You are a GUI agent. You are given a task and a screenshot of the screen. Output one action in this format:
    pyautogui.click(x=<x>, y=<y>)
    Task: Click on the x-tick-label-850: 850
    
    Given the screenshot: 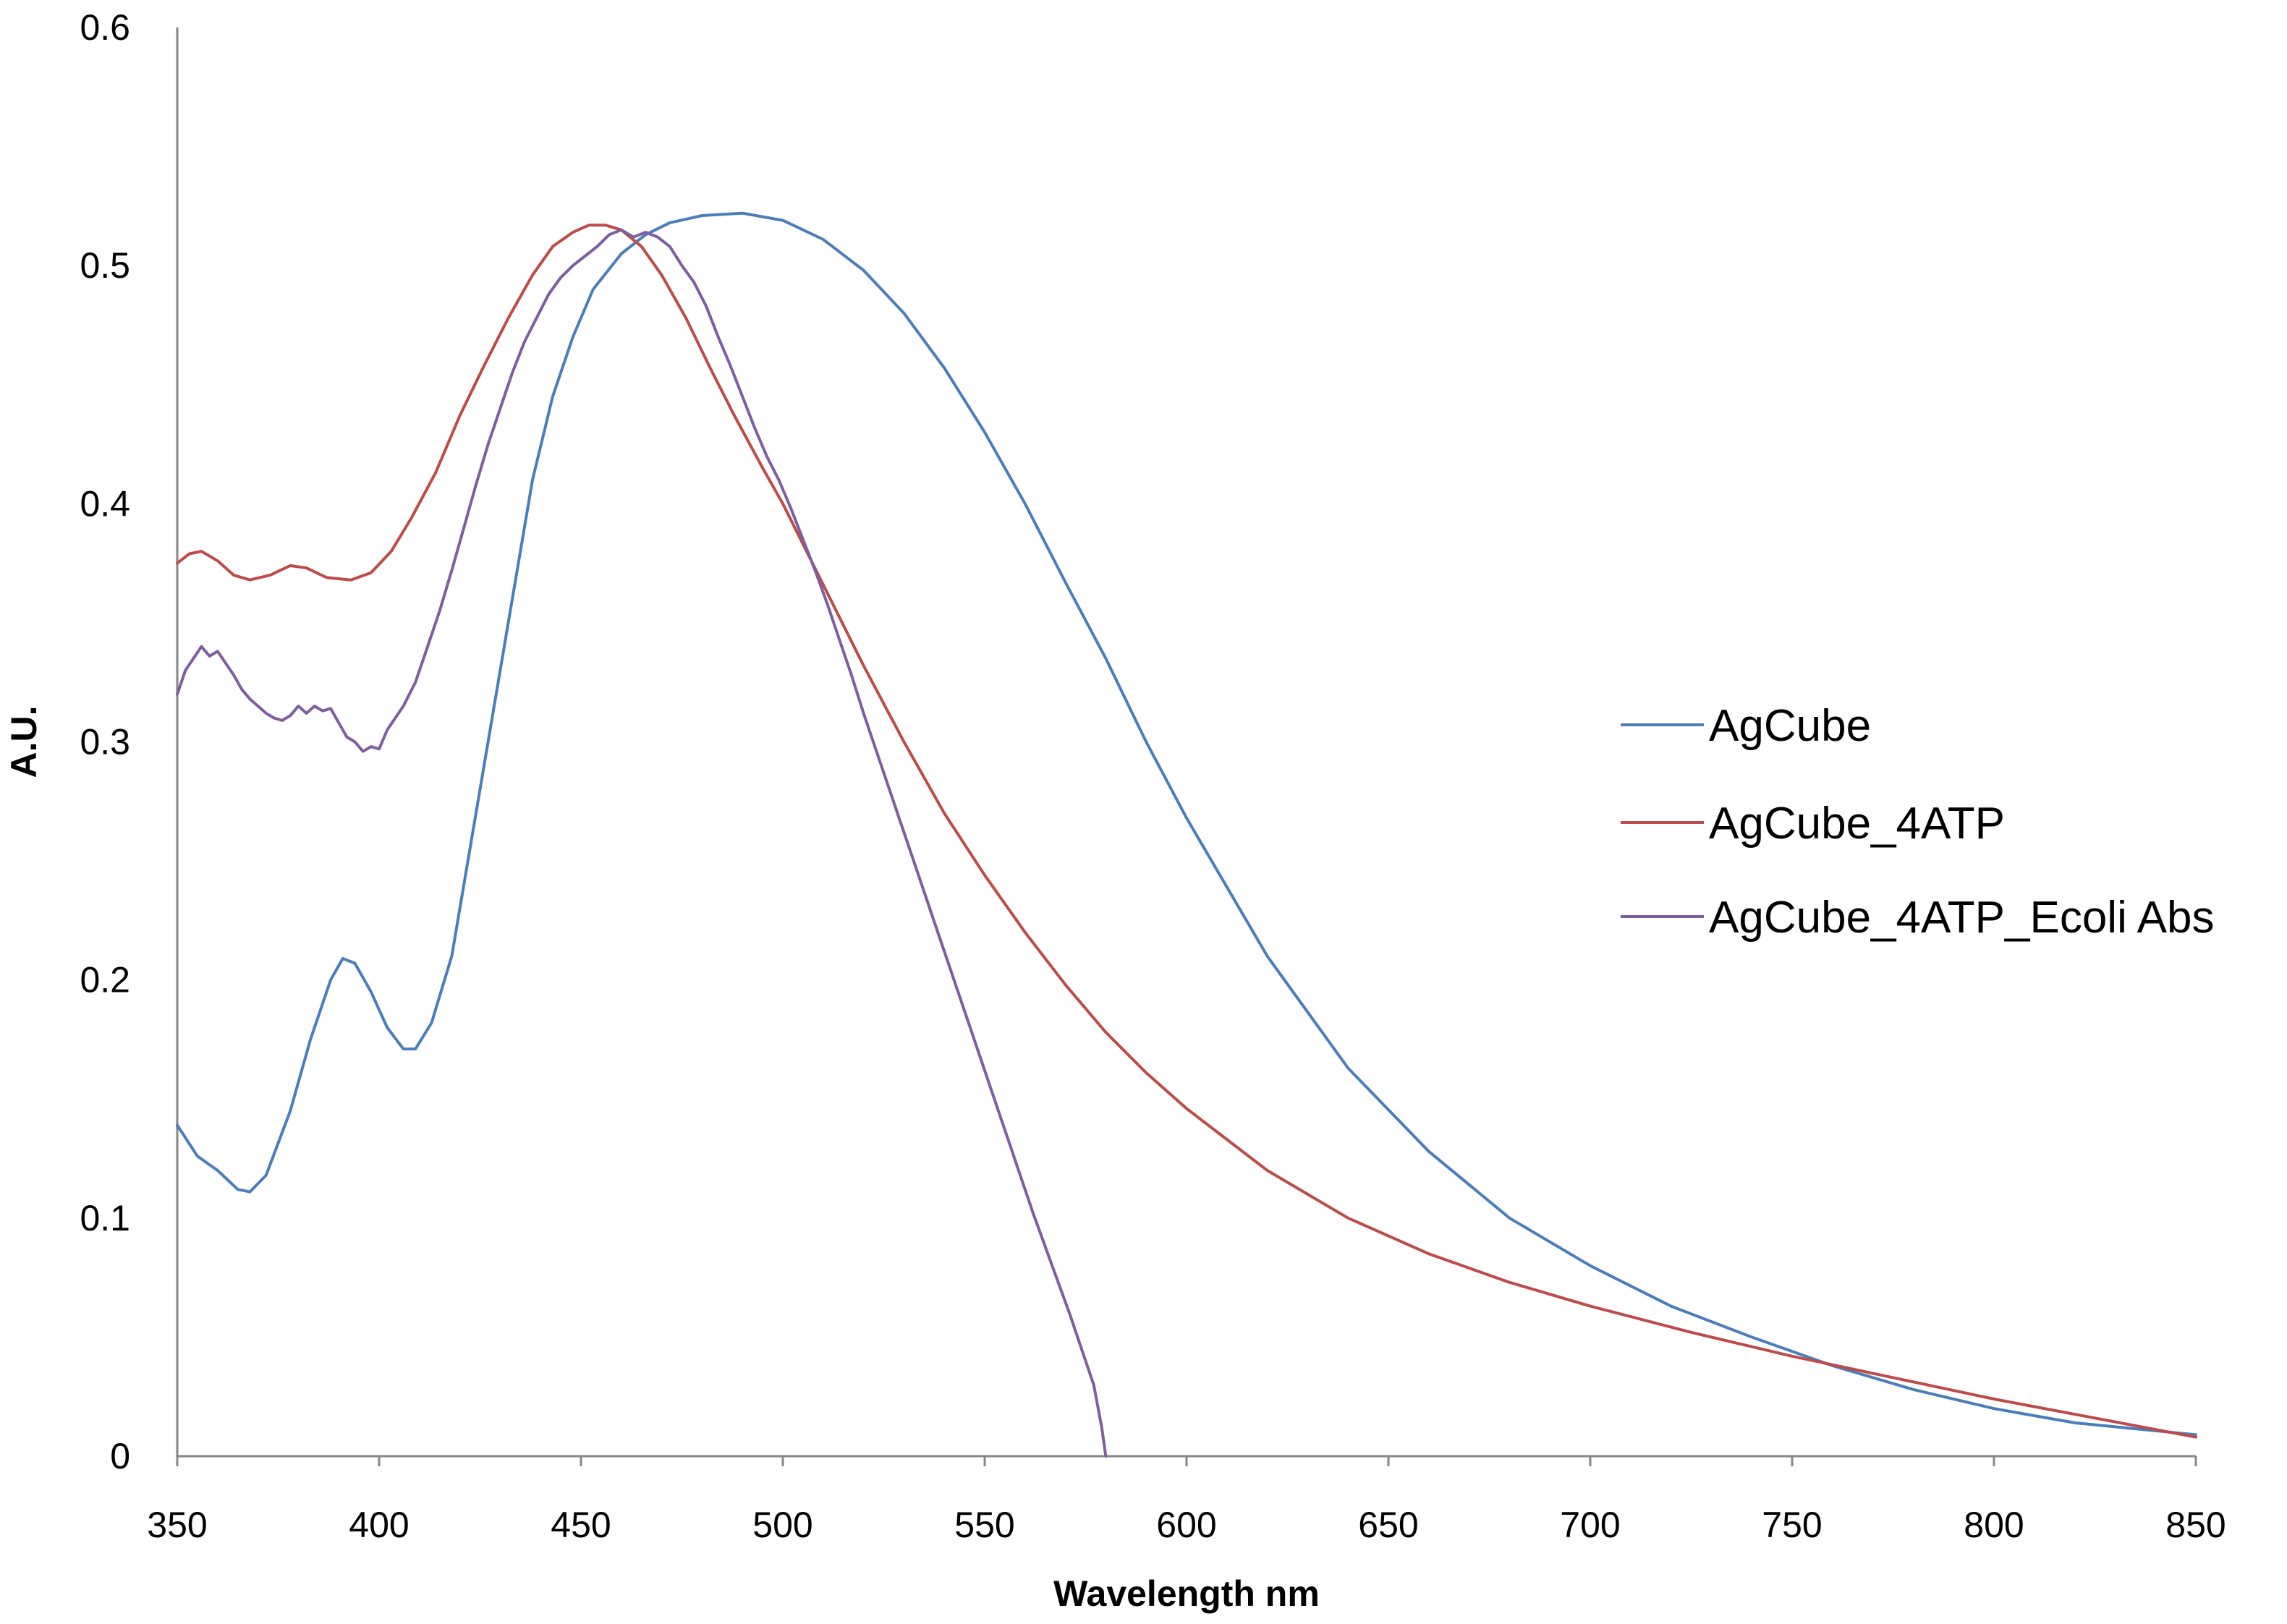 What is the action you would take?
    pyautogui.click(x=2195, y=1525)
    